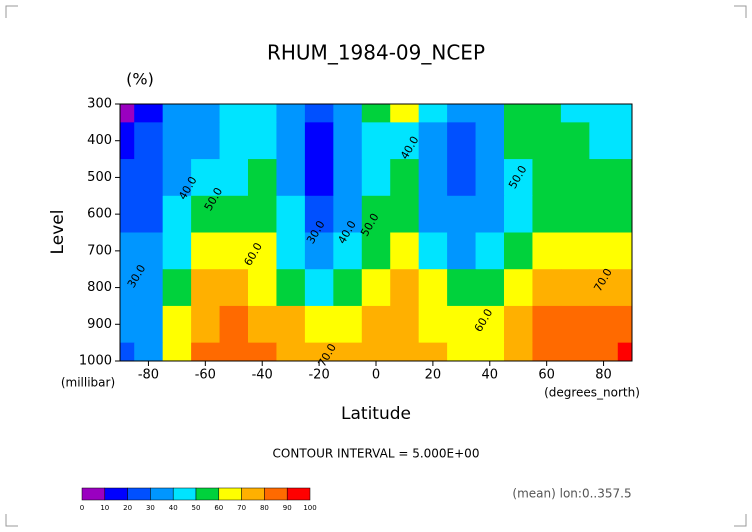 The height and width of the screenshot is (532, 752). What do you see at coordinates (376, 454) in the screenshot?
I see `contour-interval: CONTOUR INTERVAL = 5.000E+00` at bounding box center [376, 454].